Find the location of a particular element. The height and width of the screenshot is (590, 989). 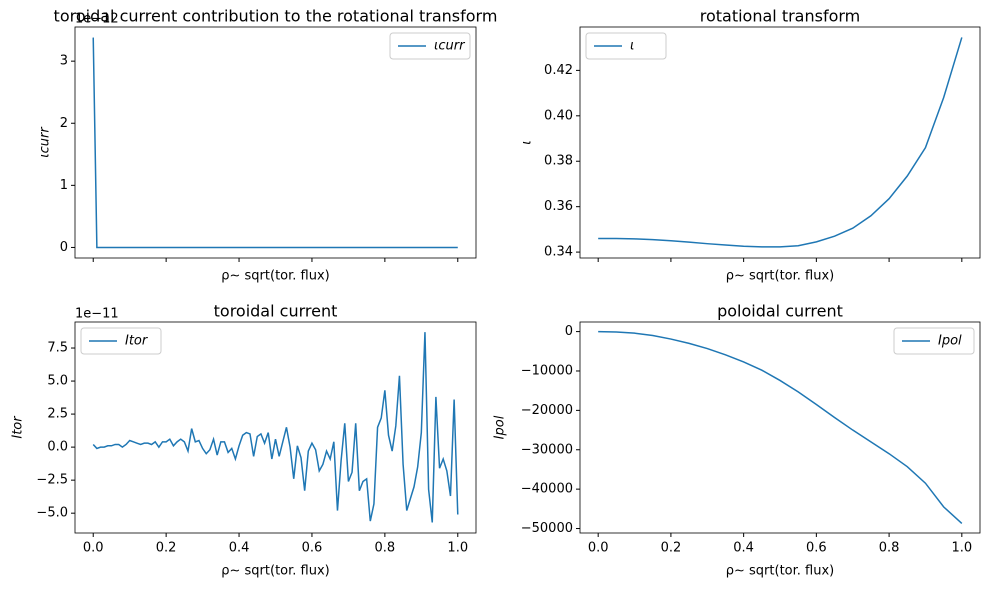

y-axis-label: ιcurr is located at coordinates (45, 142).